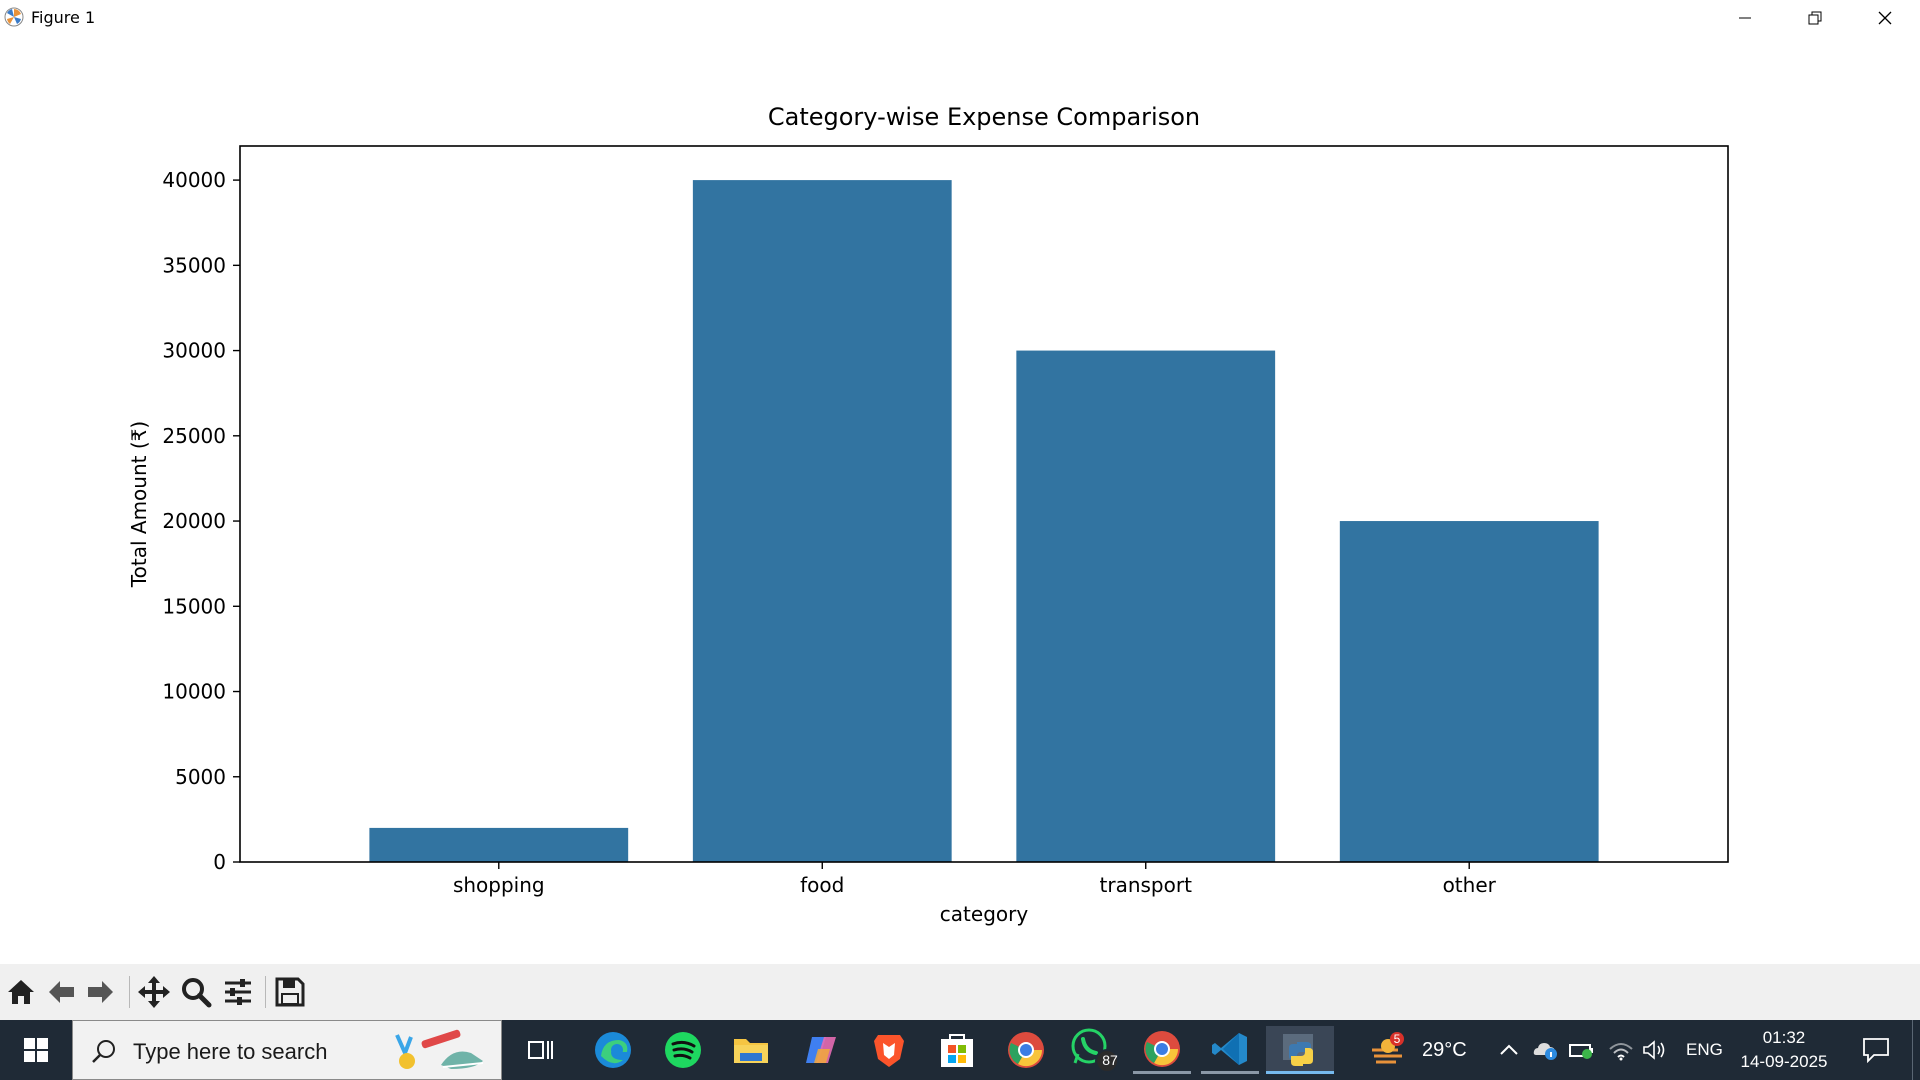 This screenshot has width=1920, height=1080. What do you see at coordinates (439, 1049) in the screenshot?
I see `search-highlight-icon` at bounding box center [439, 1049].